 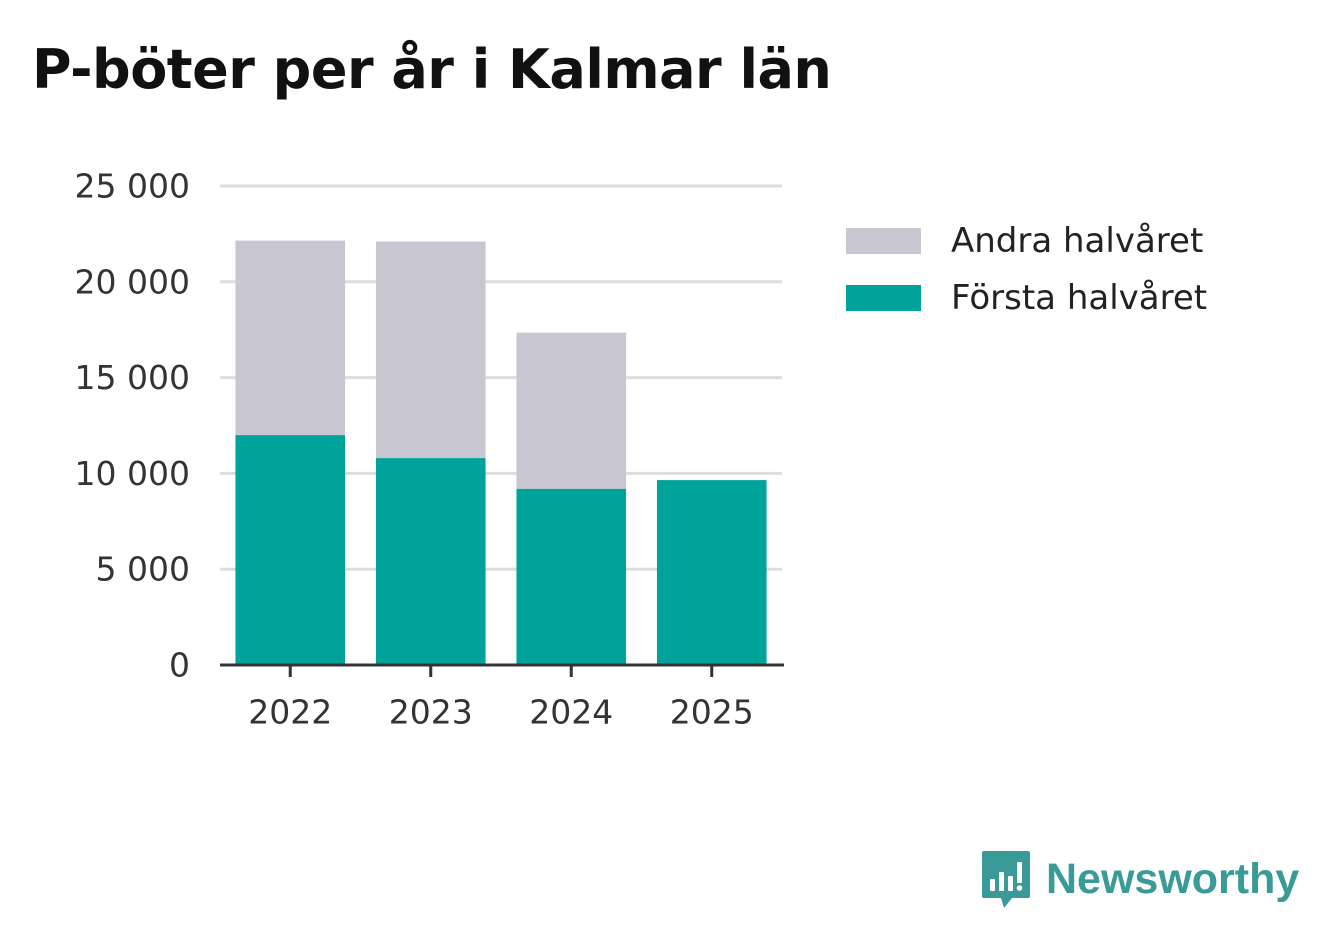 I want to click on brand-logo: Newsworthy, so click(x=1139, y=879).